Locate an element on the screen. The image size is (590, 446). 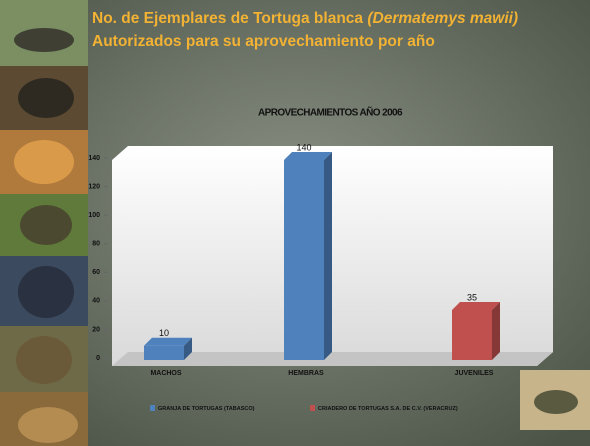
photo-corner is located at coordinates (555, 400).